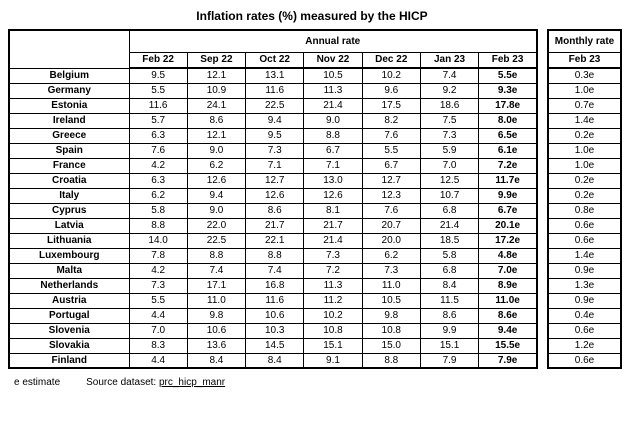 Image resolution: width=624 pixels, height=432 pixels. Describe the element at coordinates (333, 315) in the screenshot. I see `value-cell: 10.2` at that location.